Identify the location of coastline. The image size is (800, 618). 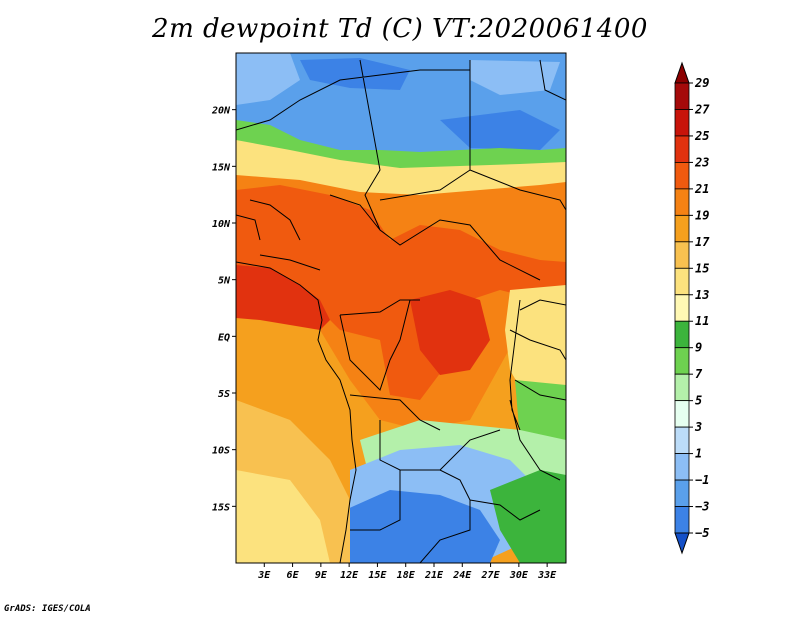
(296, 412).